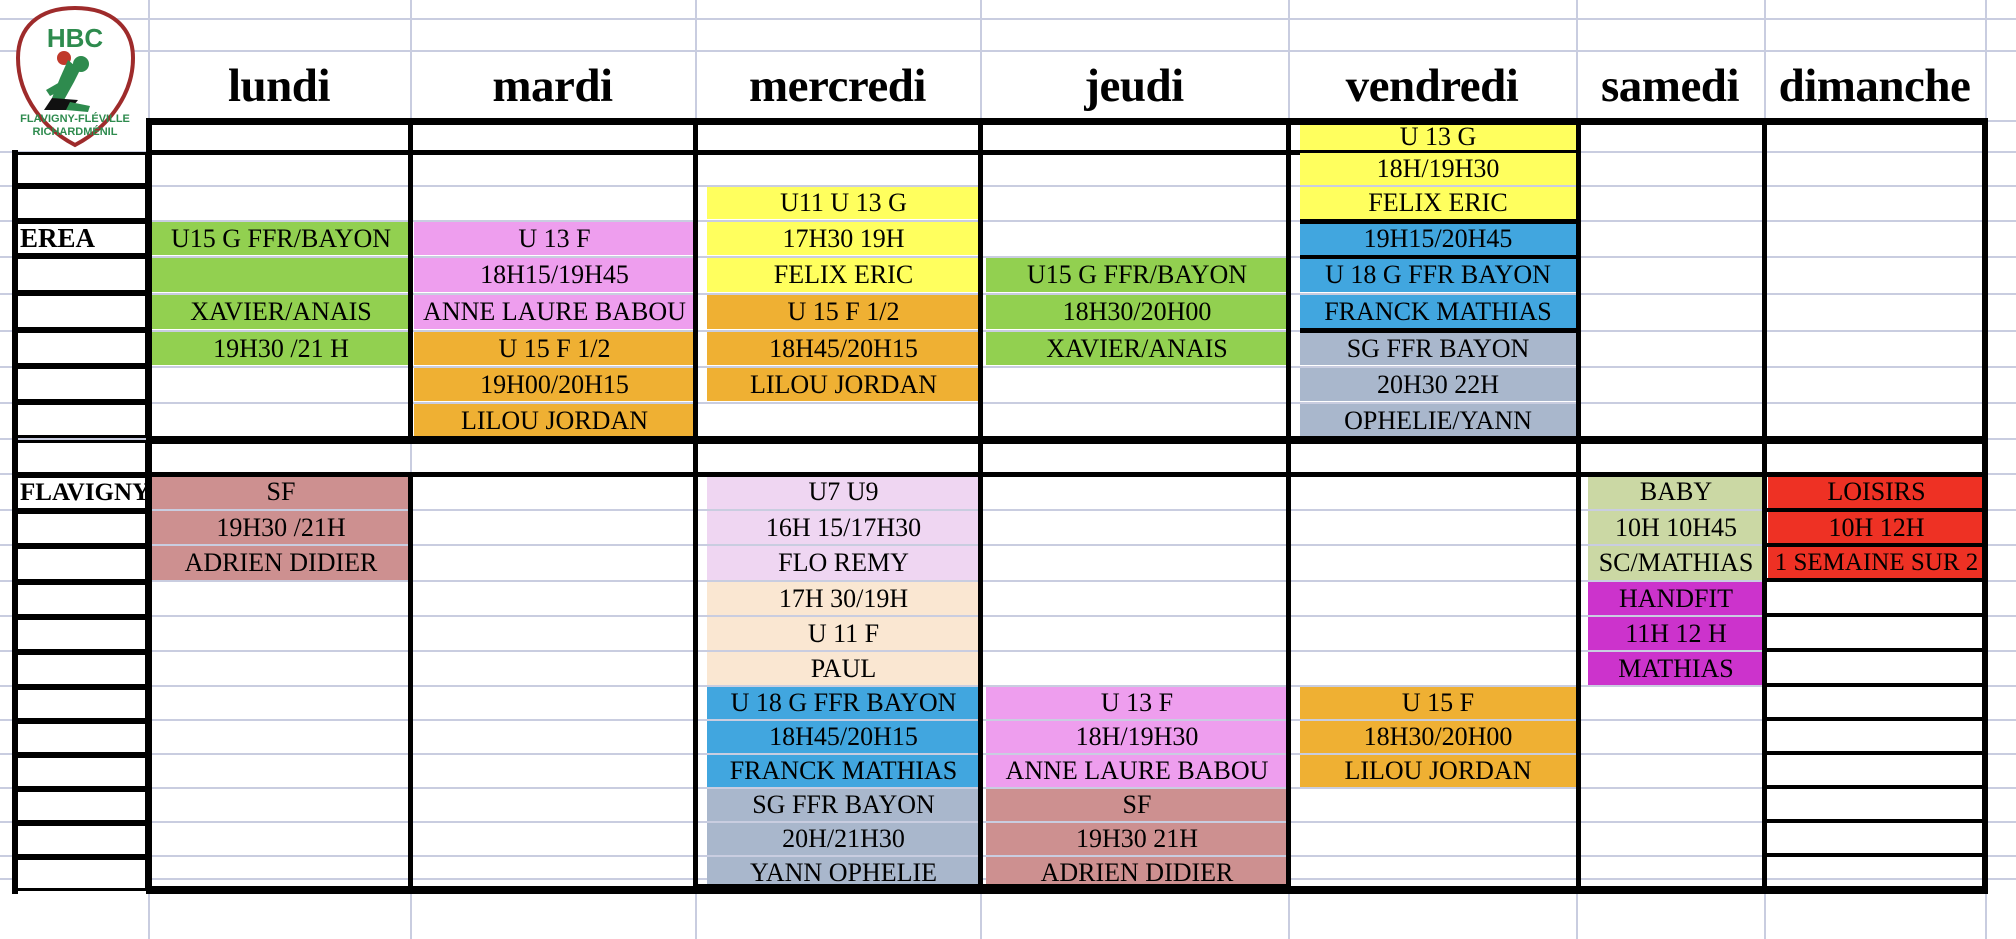 This screenshot has height=939, width=2016. I want to click on day-header-vendredi: vendredi, so click(1432, 86).